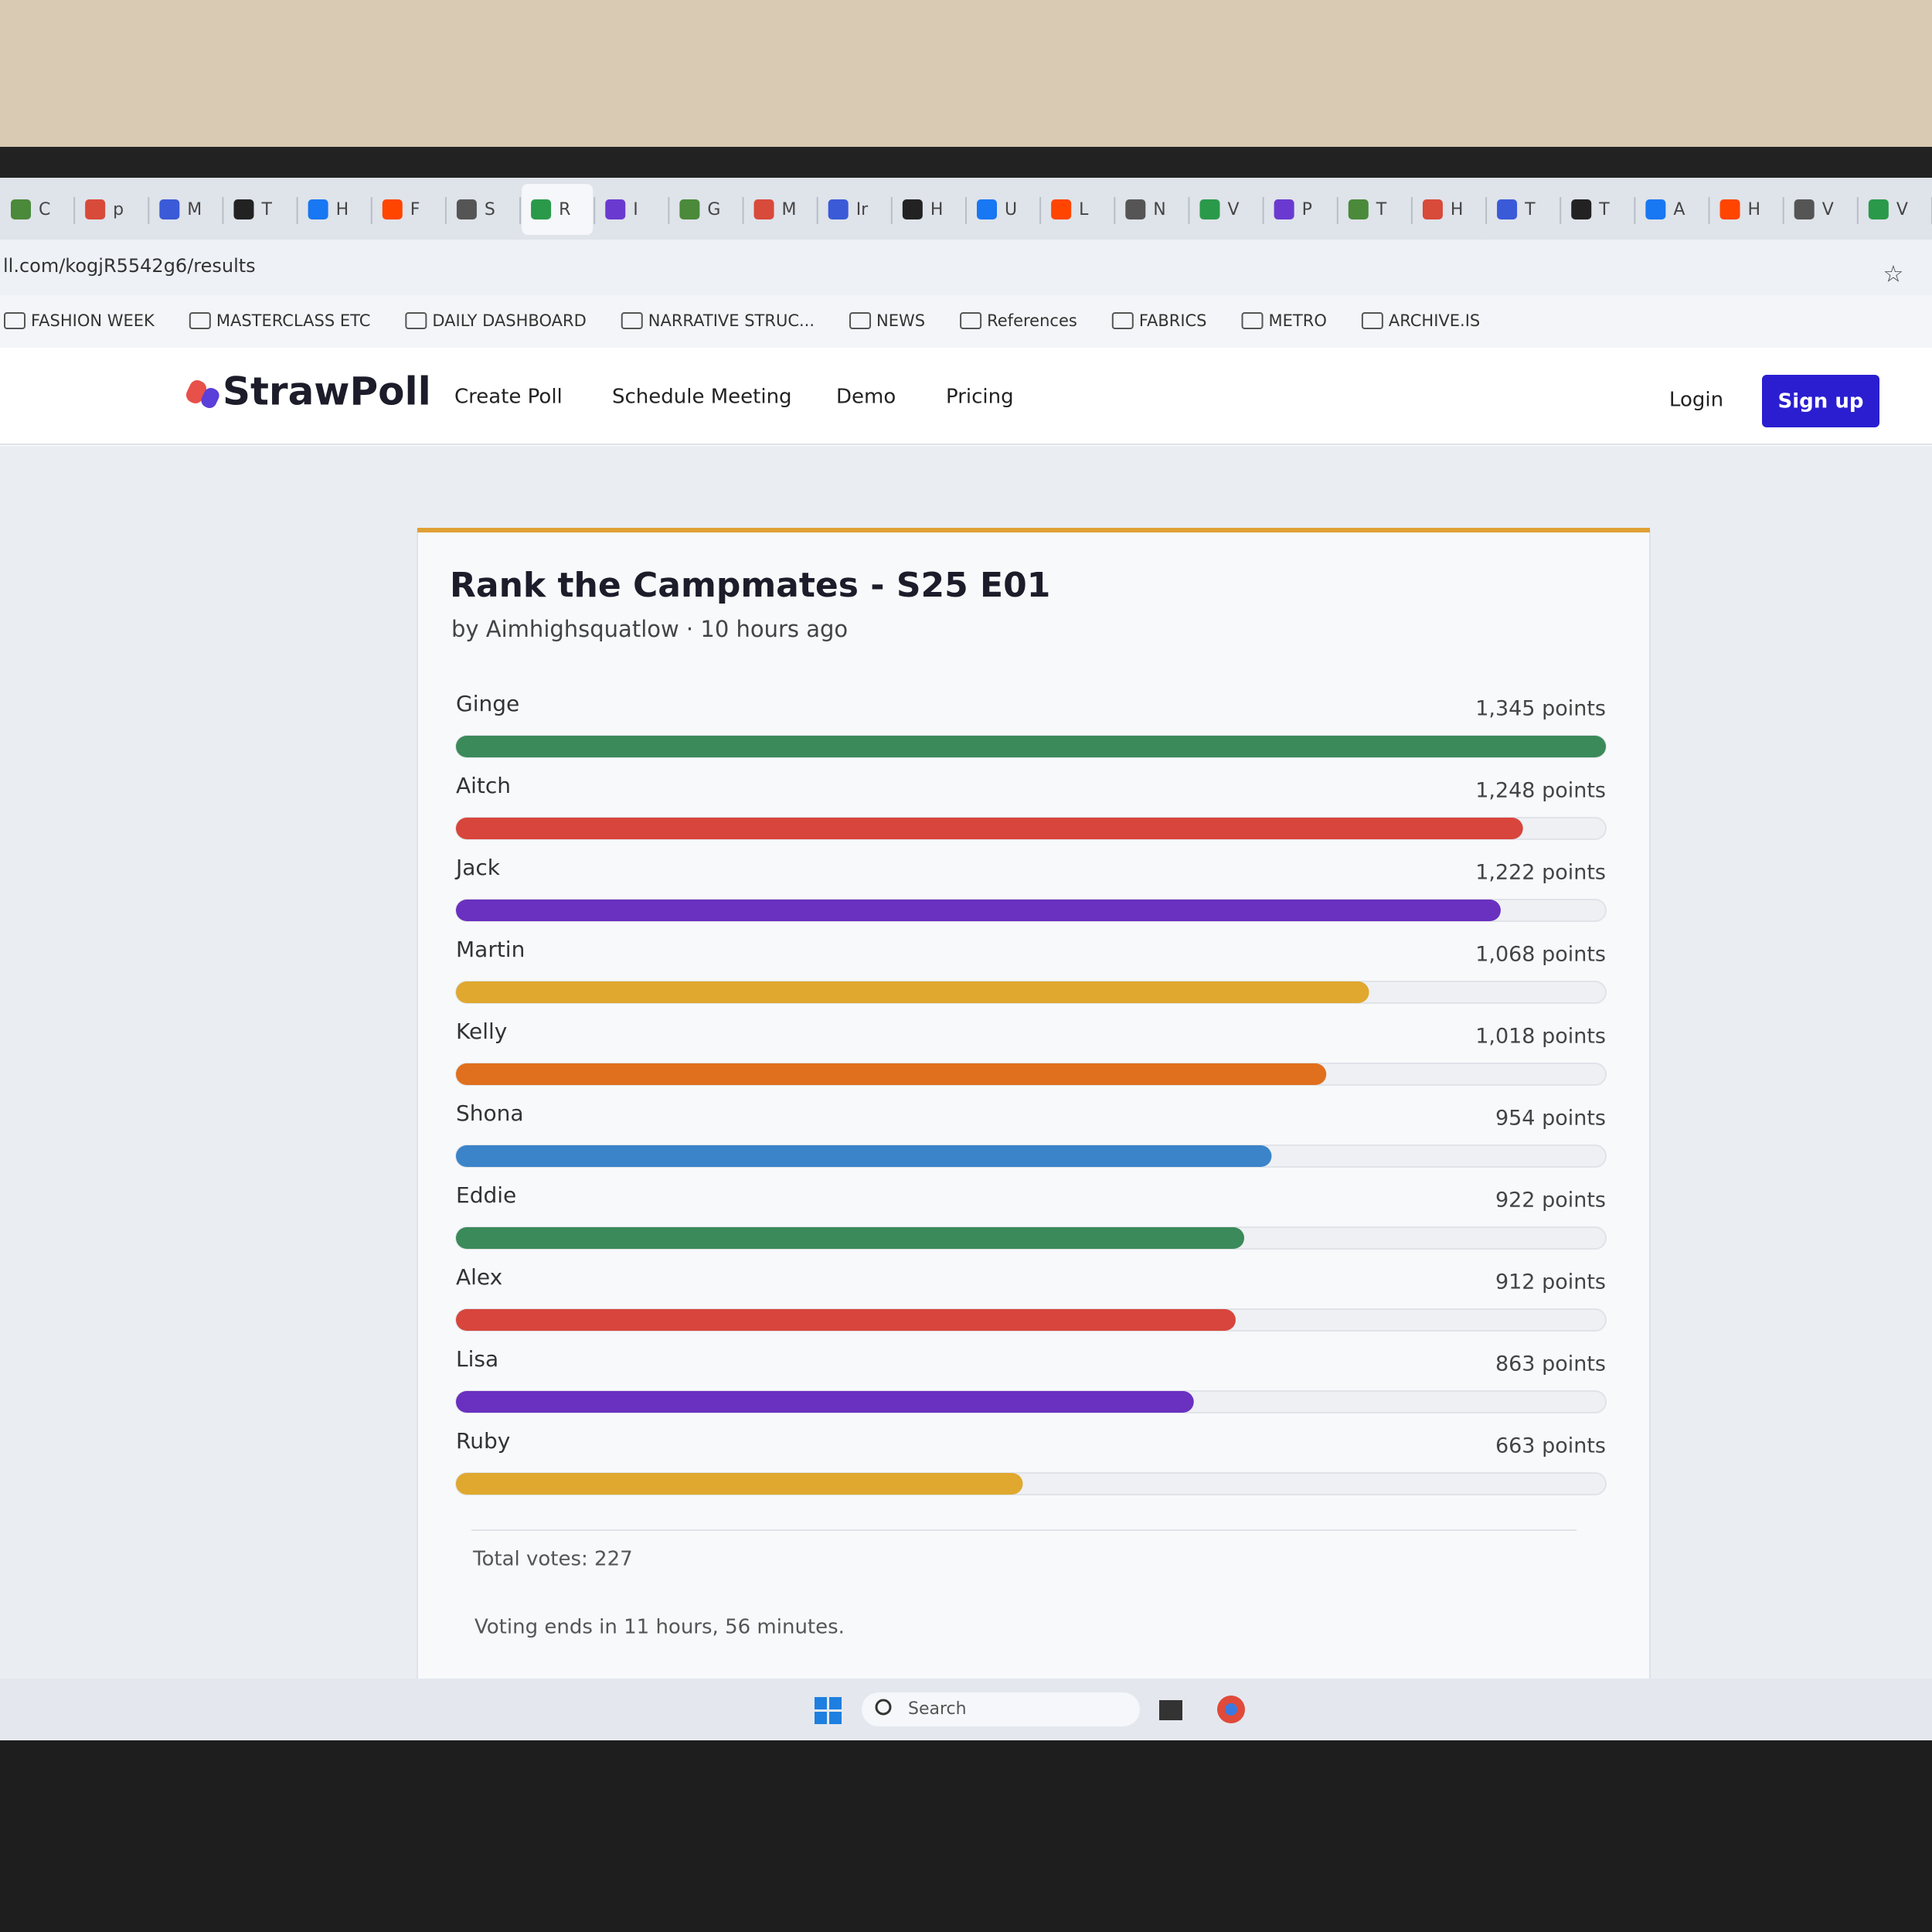 This screenshot has width=1932, height=1932. Describe the element at coordinates (1032, 321) in the screenshot. I see `bookmark: References` at that location.